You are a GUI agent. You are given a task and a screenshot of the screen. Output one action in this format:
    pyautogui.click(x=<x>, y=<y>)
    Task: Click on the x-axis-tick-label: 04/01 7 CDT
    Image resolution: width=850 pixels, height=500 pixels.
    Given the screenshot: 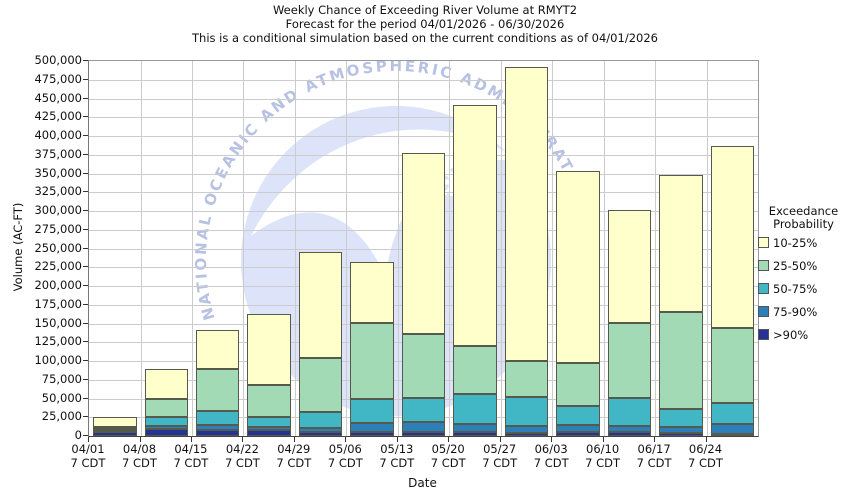 What is the action you would take?
    pyautogui.click(x=88, y=456)
    